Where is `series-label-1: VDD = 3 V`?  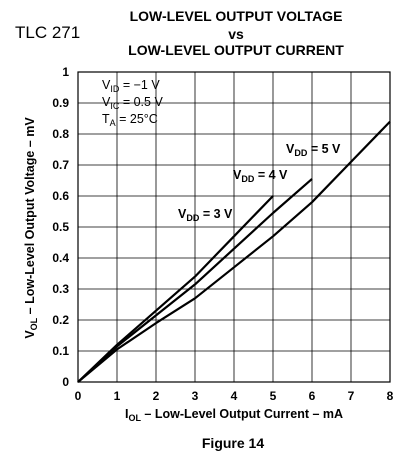 series-label-1: VDD = 3 V is located at coordinates (205, 215).